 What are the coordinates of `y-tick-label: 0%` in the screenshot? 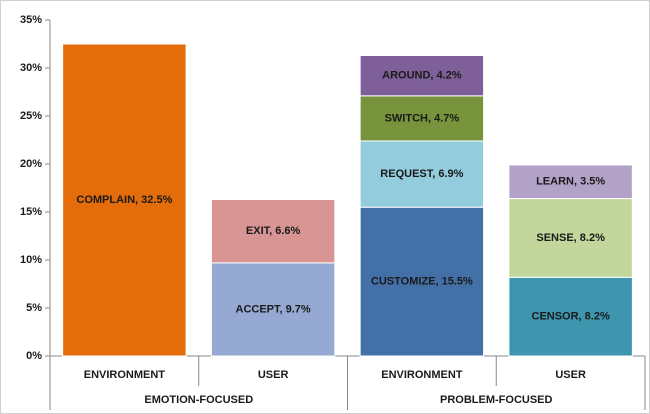 It's located at (34, 356).